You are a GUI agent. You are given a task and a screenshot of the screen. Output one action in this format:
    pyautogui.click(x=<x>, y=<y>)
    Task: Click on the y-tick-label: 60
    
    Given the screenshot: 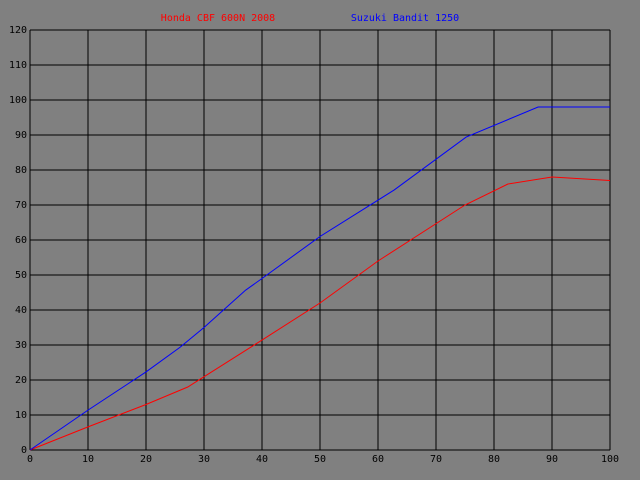 What is the action you would take?
    pyautogui.click(x=21, y=240)
    